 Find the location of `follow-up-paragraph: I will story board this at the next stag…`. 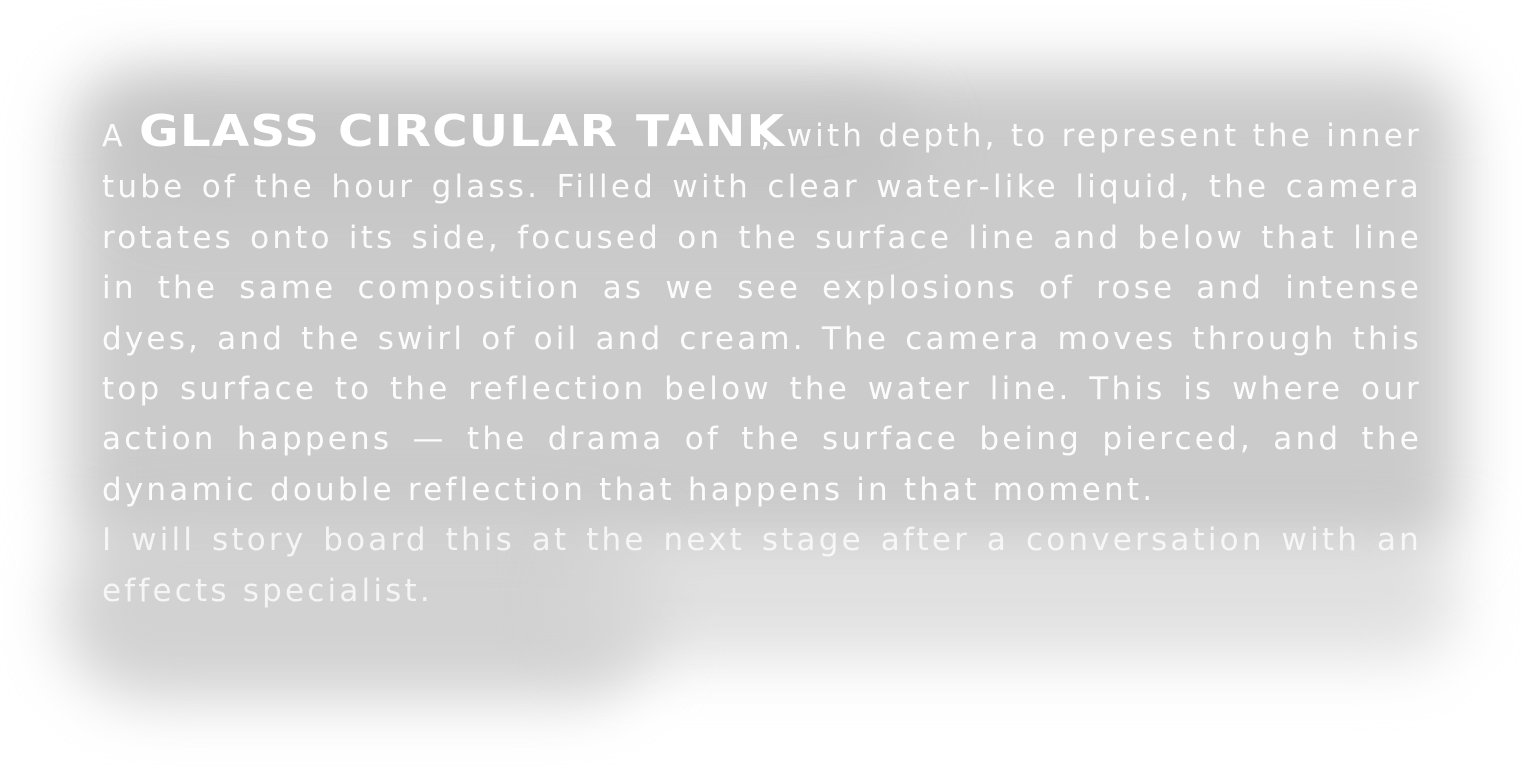

follow-up-paragraph: I will story board this at the next stag… is located at coordinates (762, 565).